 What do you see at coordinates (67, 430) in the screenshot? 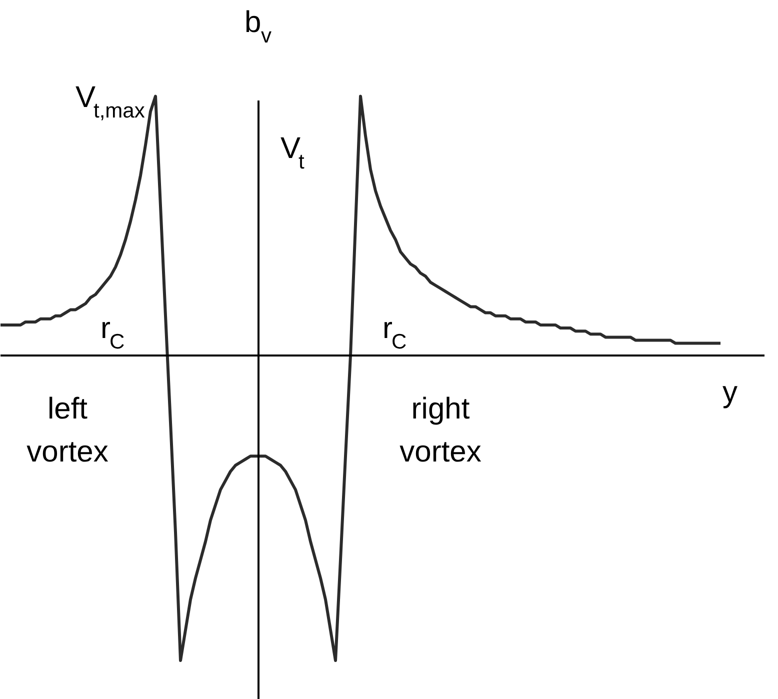
I see `annotation: left vortex` at bounding box center [67, 430].